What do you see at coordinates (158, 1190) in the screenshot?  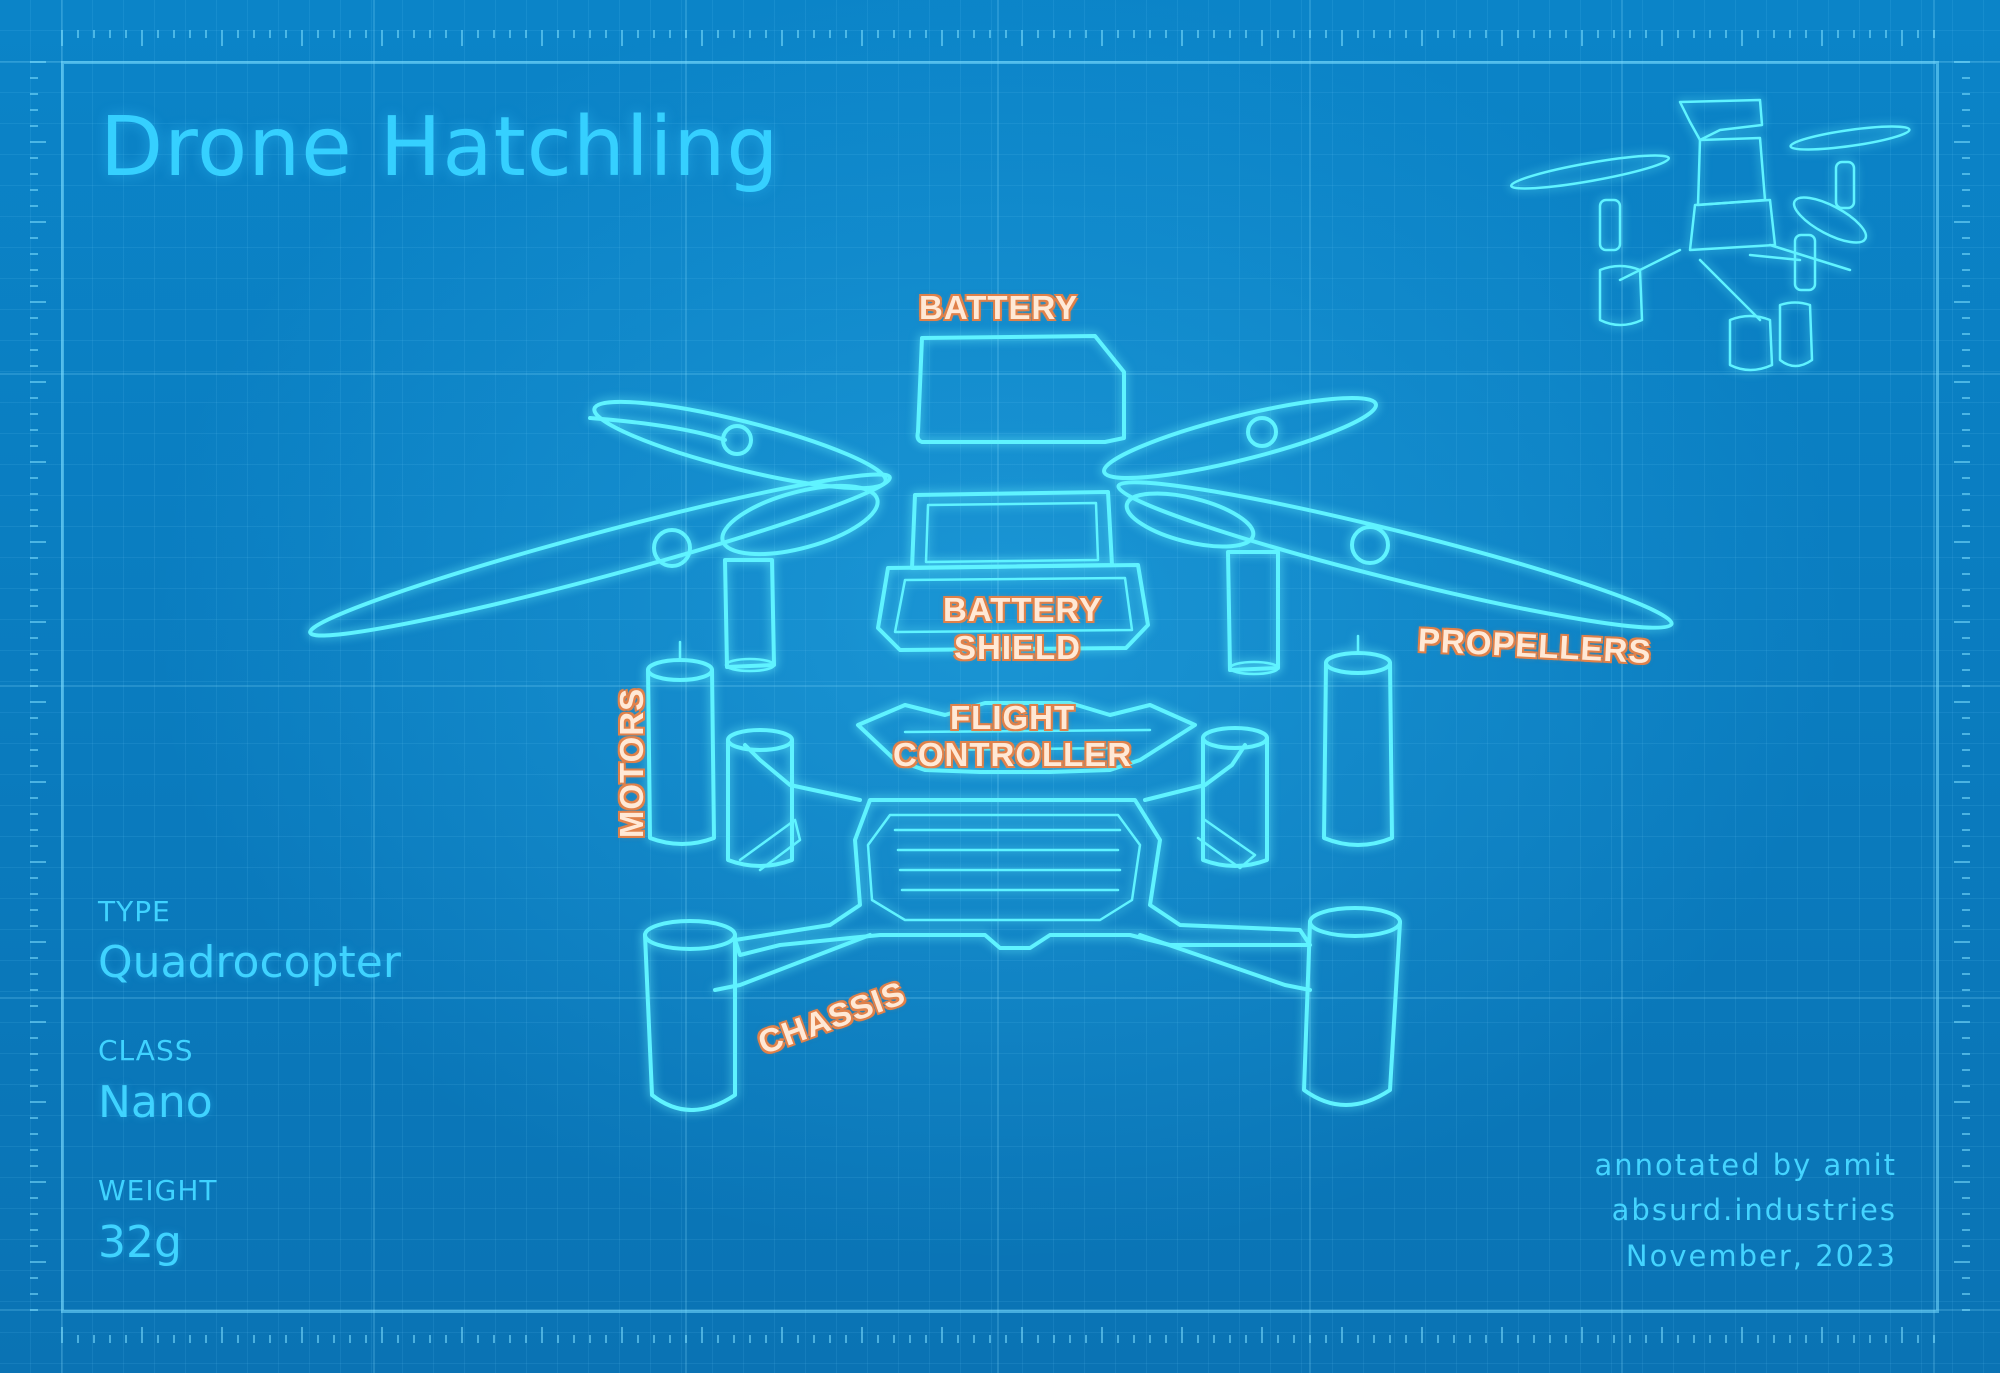 I see `spec-weight-label: WEIGHT` at bounding box center [158, 1190].